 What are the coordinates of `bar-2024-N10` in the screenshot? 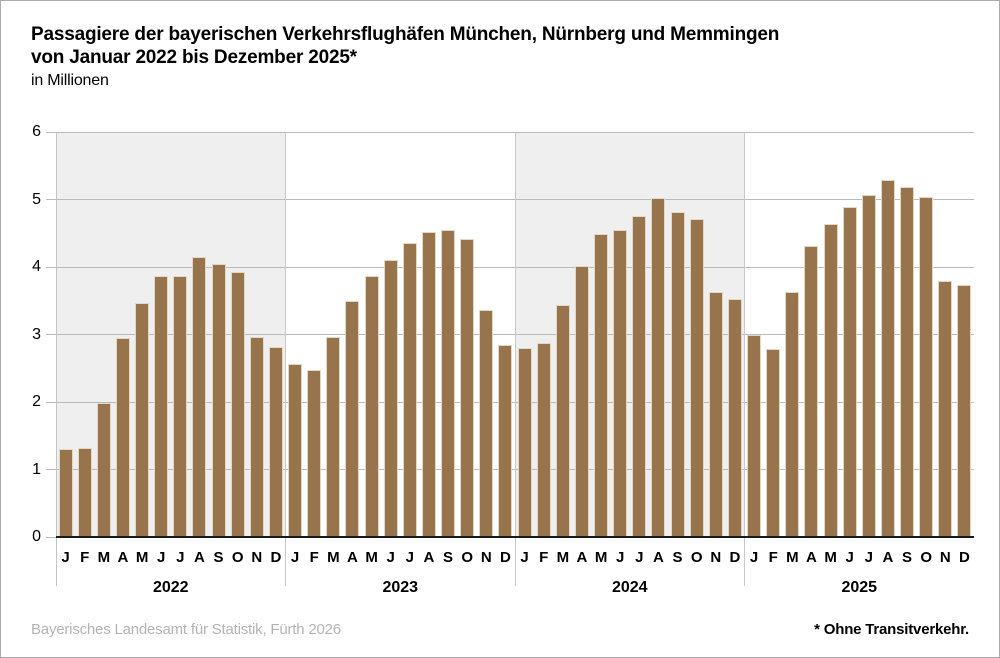 It's located at (715, 414).